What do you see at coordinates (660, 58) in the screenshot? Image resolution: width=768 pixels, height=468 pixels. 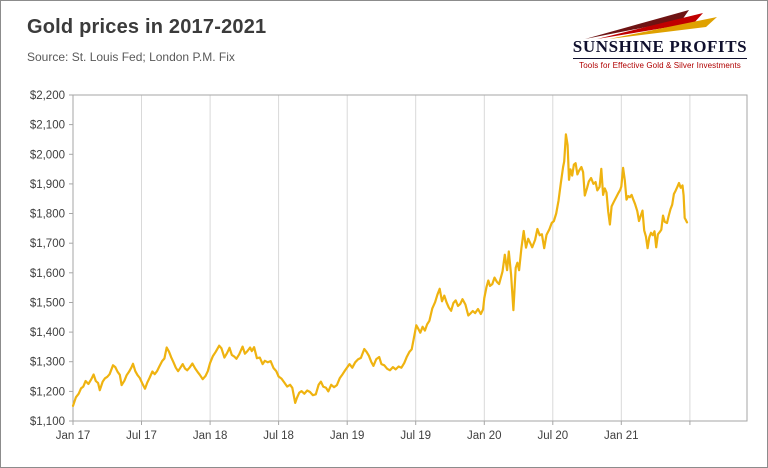 I see `logo-divider` at bounding box center [660, 58].